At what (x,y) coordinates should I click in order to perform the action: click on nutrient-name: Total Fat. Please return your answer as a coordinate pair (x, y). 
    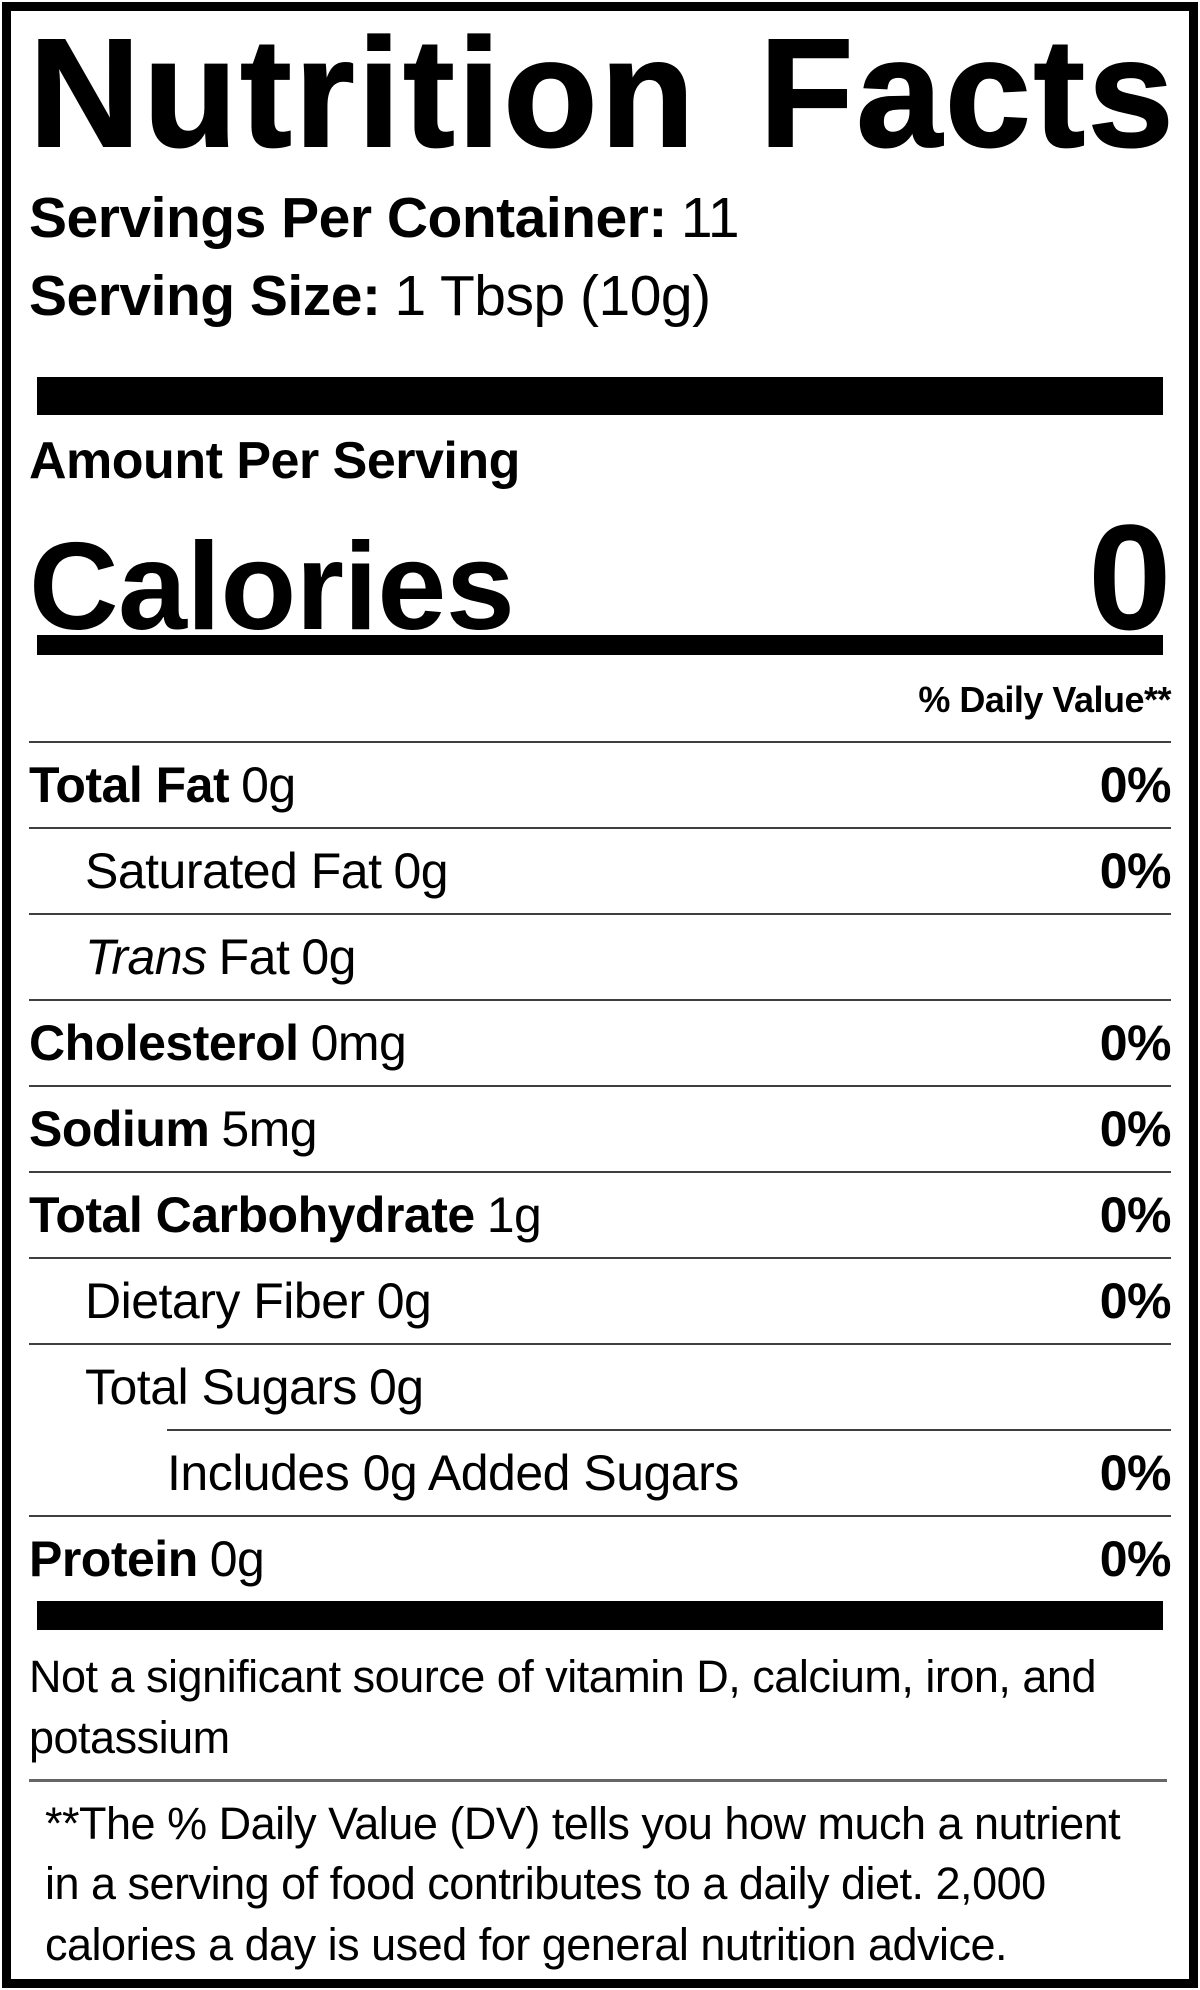
    Looking at the image, I should click on (129, 785).